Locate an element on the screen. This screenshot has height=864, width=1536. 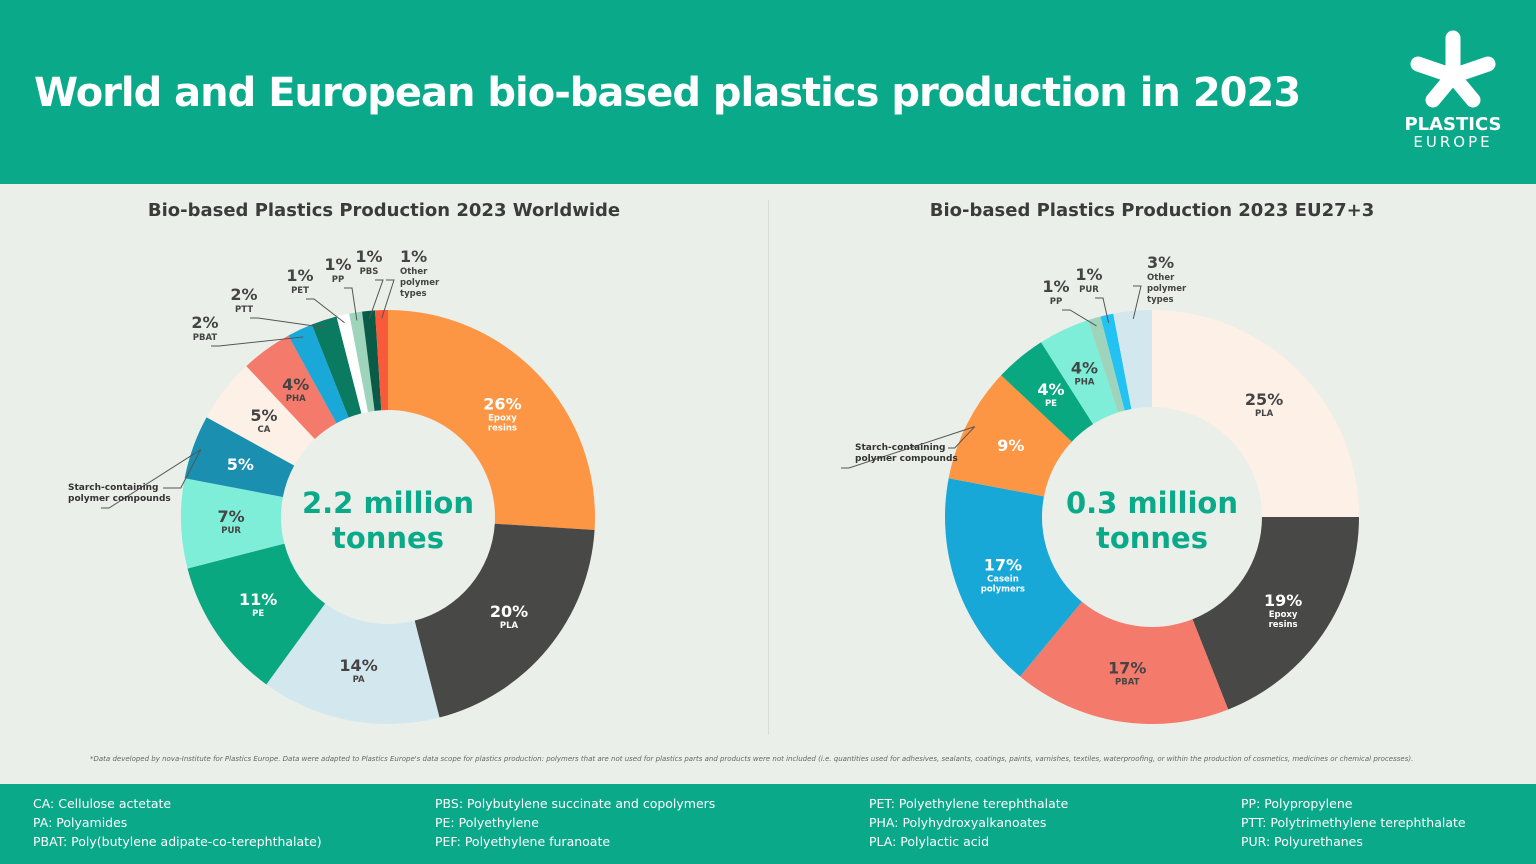
legend-item: PE: Polyethylene is located at coordinates (487, 822).